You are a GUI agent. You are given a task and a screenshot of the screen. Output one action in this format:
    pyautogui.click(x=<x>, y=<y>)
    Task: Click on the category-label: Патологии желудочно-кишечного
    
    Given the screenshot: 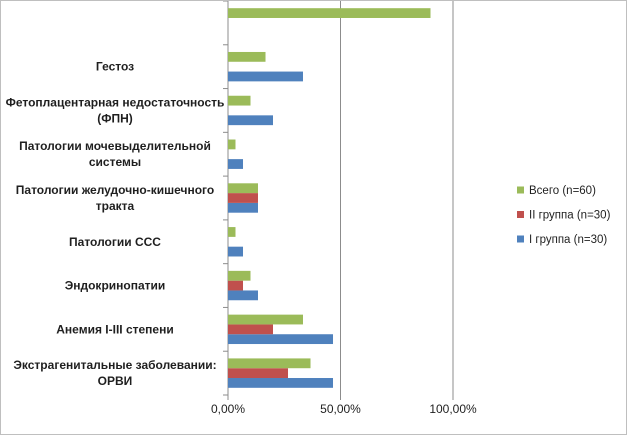 What is the action you would take?
    pyautogui.click(x=115, y=190)
    